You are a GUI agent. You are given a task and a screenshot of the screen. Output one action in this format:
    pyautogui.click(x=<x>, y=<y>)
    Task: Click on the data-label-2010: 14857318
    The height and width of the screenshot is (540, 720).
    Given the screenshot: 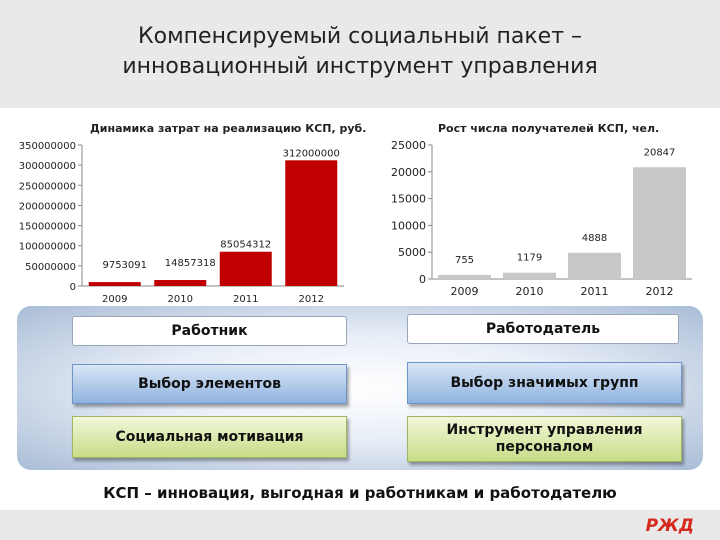 What is the action you would take?
    pyautogui.click(x=190, y=263)
    